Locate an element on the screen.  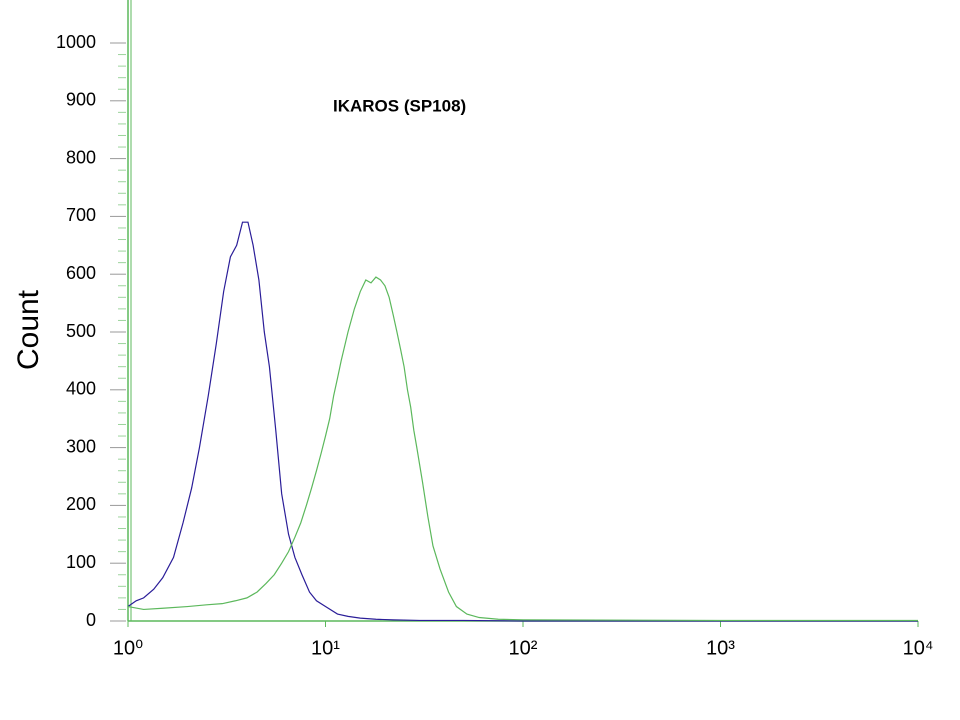
y-tick-label: 100 is located at coordinates (81, 562).